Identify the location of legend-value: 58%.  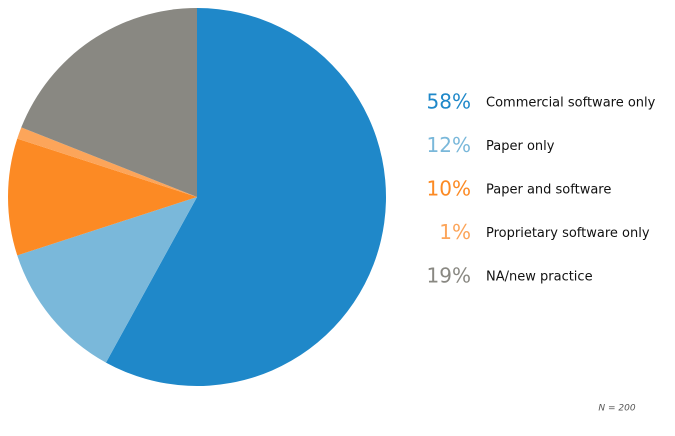
(449, 102).